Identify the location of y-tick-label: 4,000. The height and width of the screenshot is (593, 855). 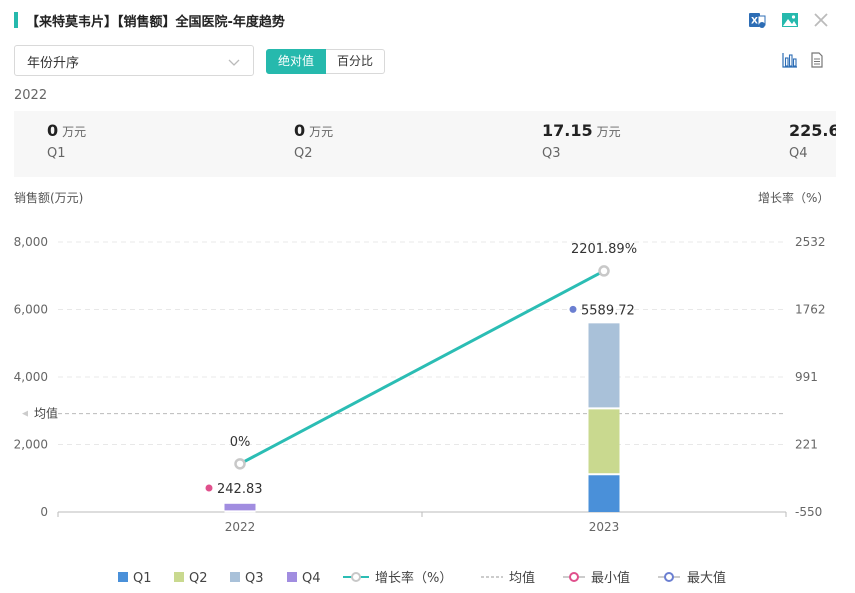
(31, 377).